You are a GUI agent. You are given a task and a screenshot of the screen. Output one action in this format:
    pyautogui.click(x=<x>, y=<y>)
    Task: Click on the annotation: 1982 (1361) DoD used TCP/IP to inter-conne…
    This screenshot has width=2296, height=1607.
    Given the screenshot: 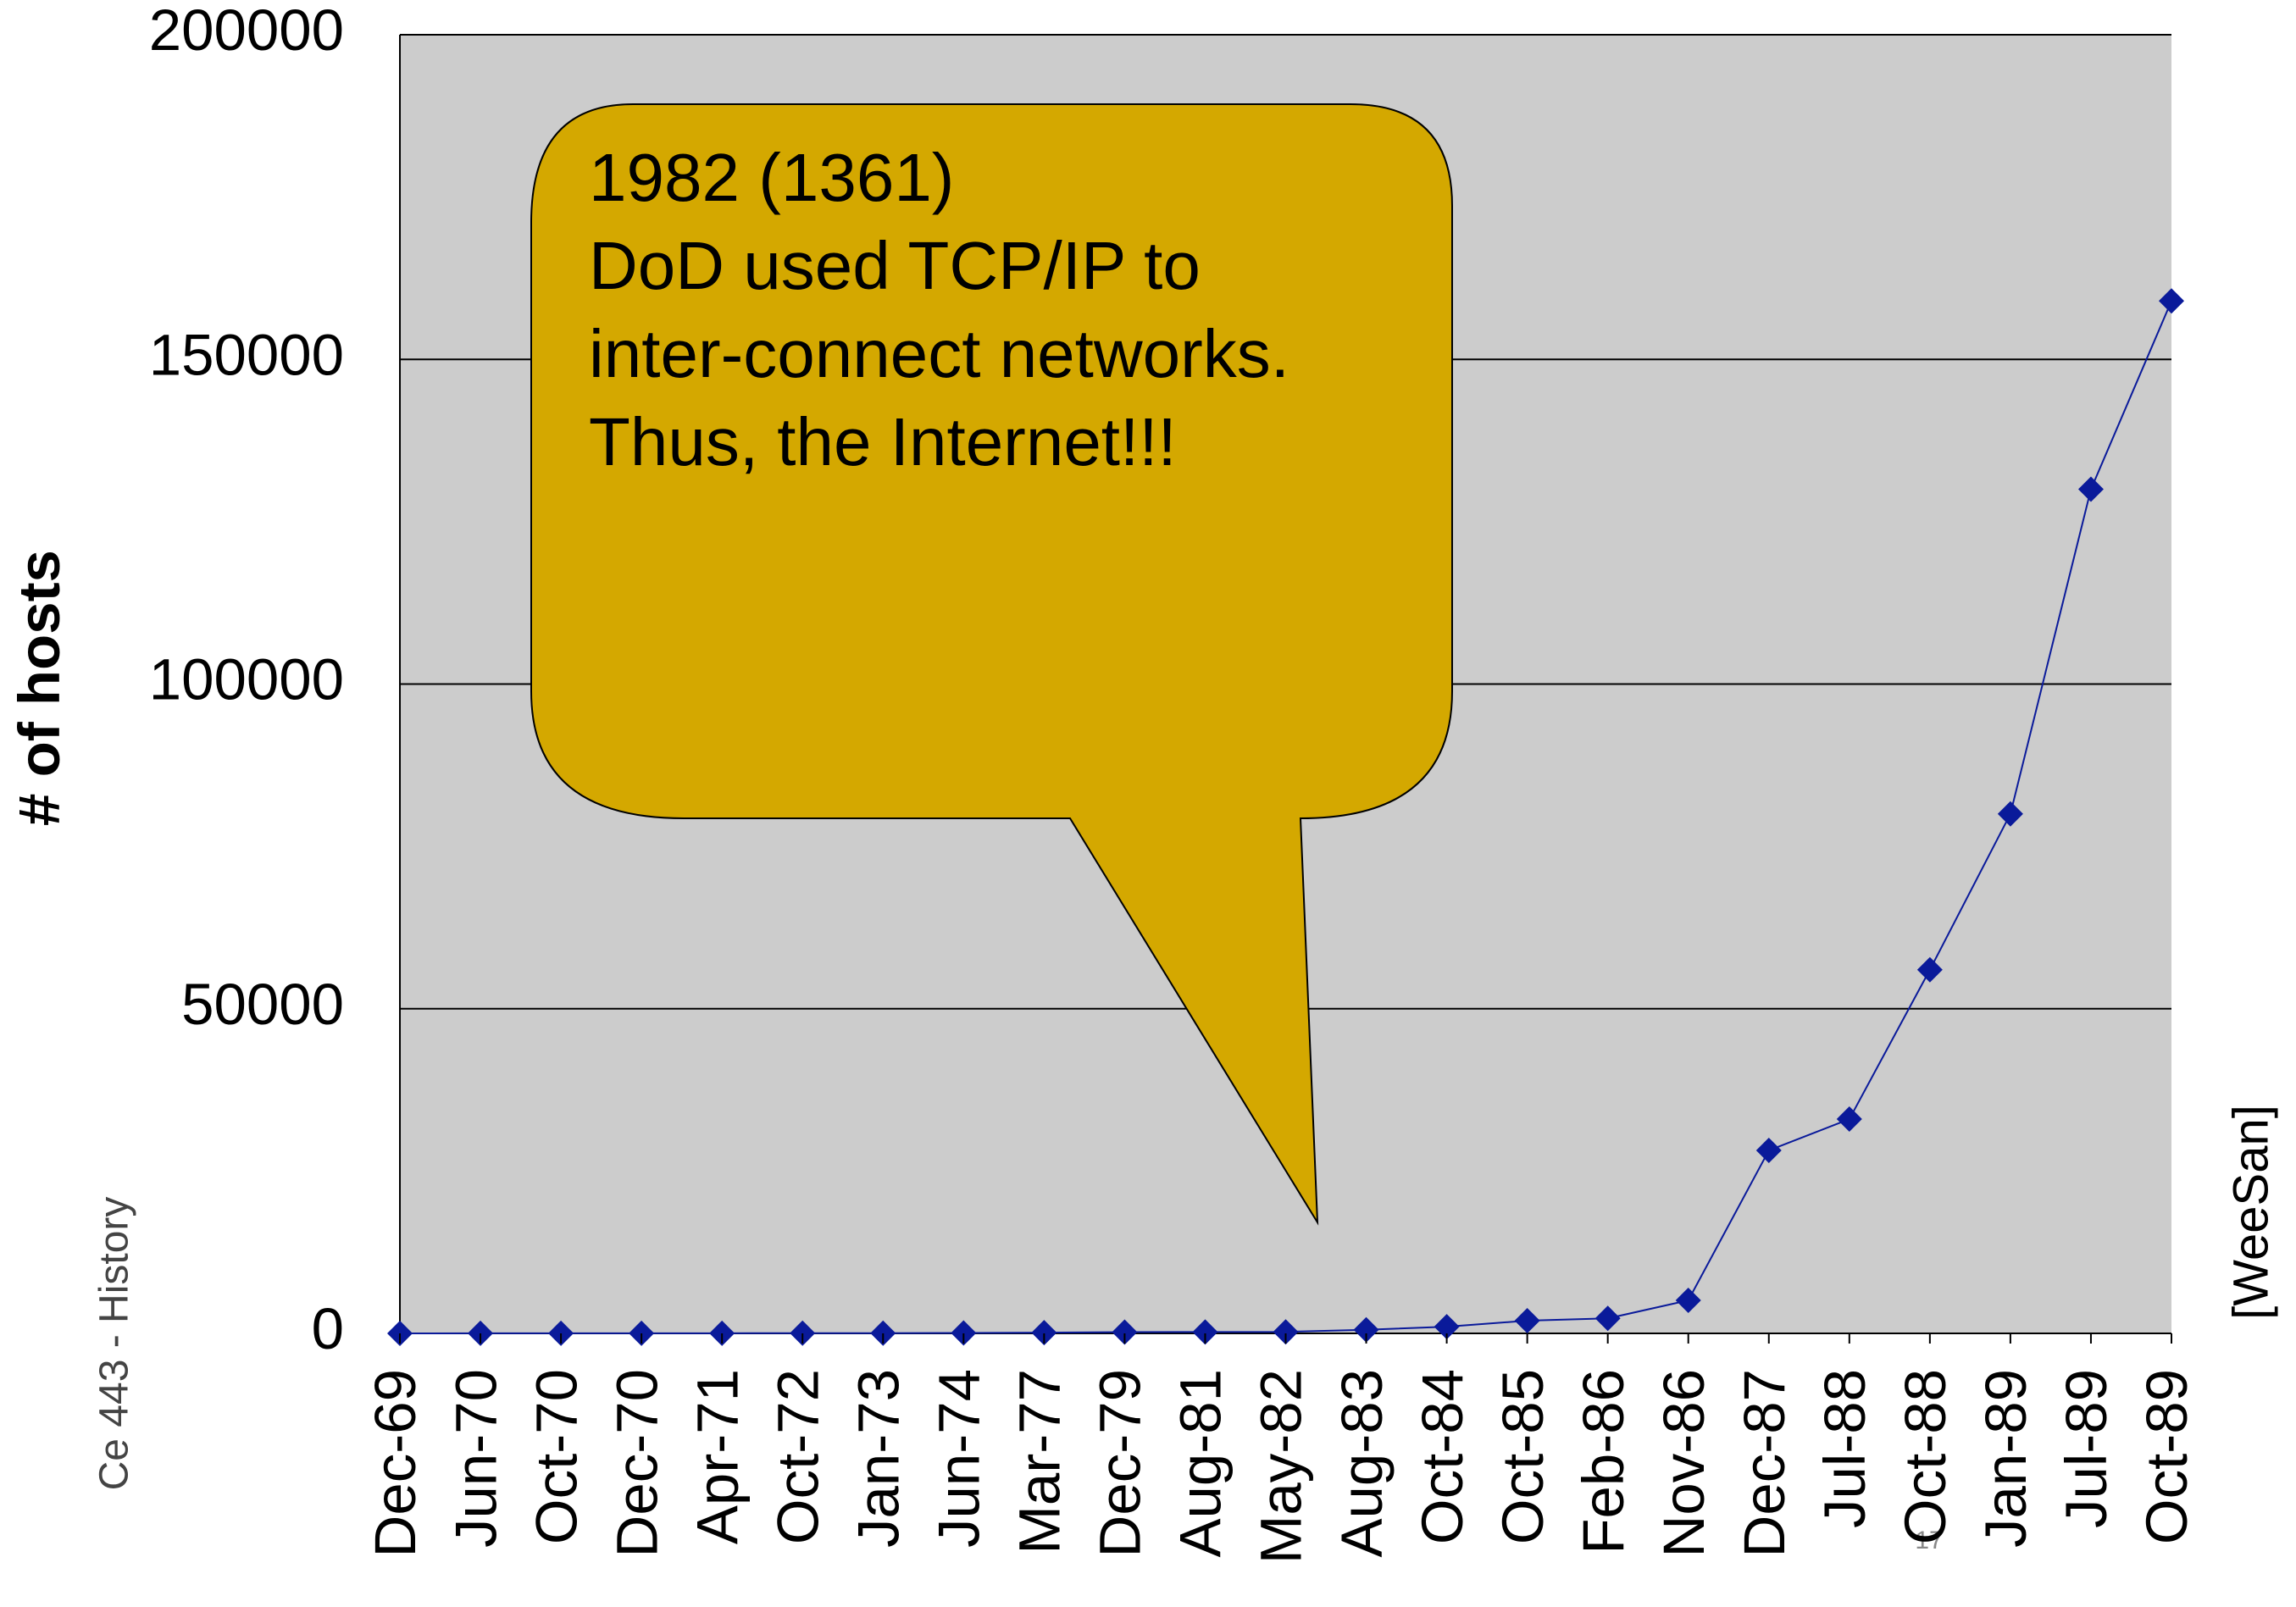 What is the action you would take?
    pyautogui.click(x=939, y=309)
    